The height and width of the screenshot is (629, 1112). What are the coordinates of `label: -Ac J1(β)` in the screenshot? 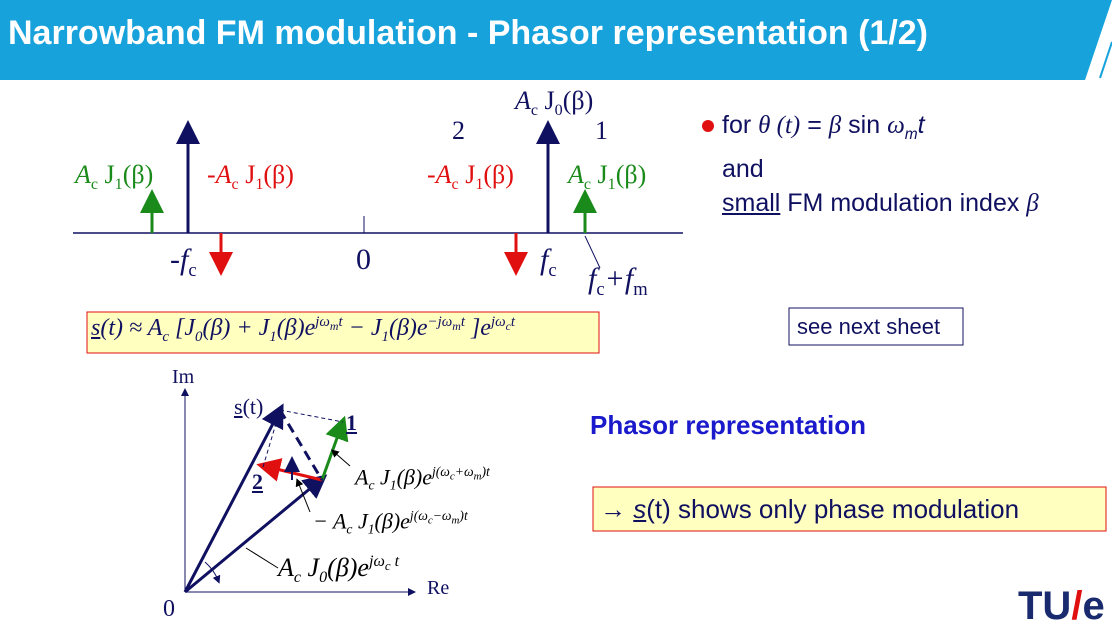 It's located at (250, 177).